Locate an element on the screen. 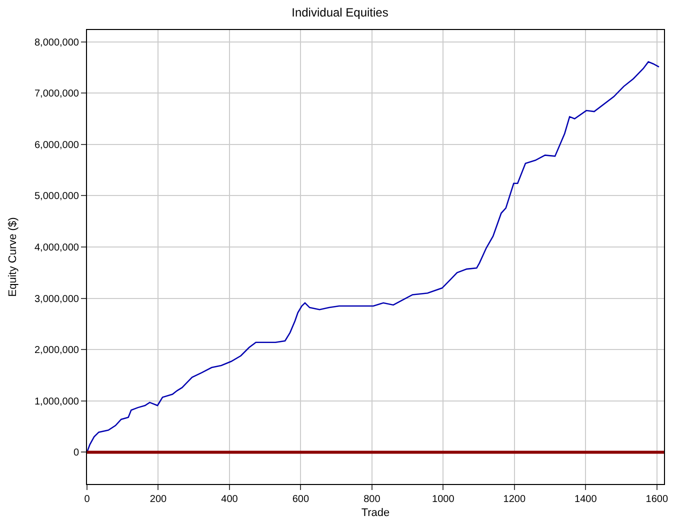 The width and height of the screenshot is (680, 529). y-axis-title: Equity Curve ($) is located at coordinates (13, 257).